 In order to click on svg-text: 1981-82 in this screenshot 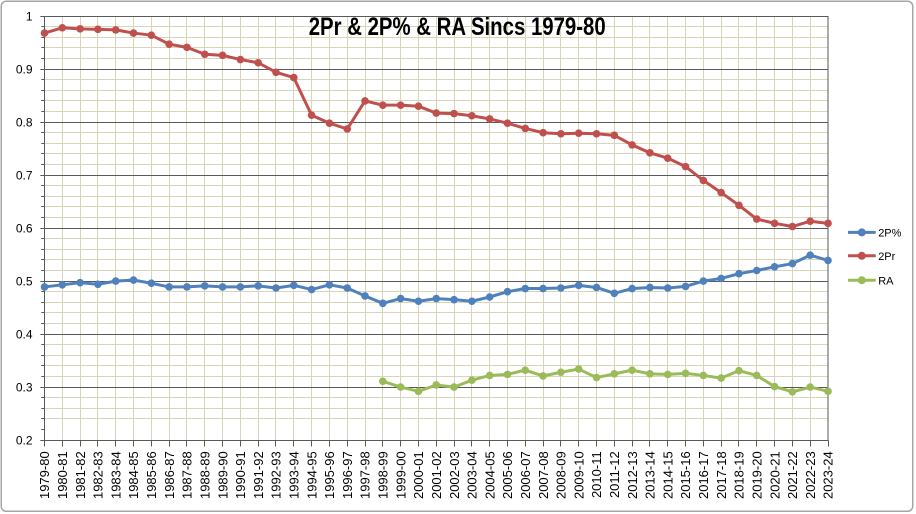, I will do `click(80, 475)`.